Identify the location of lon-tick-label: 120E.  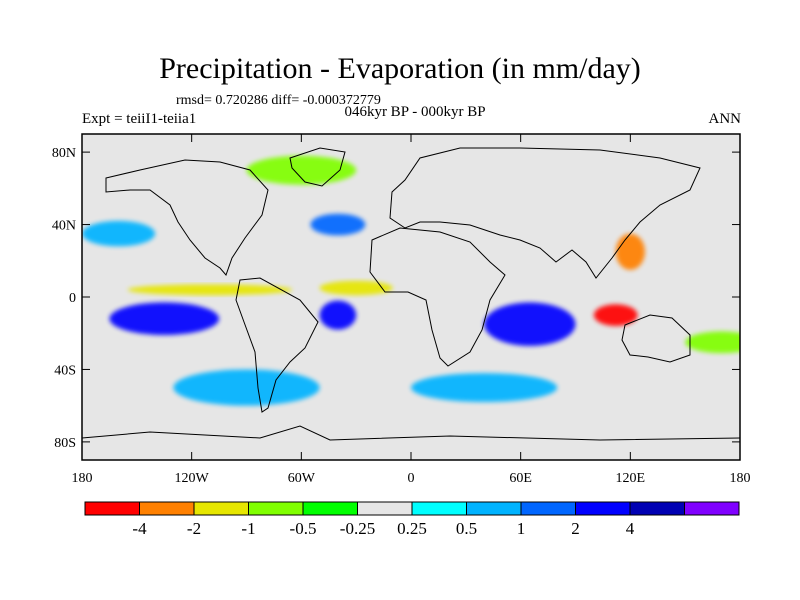
(631, 478).